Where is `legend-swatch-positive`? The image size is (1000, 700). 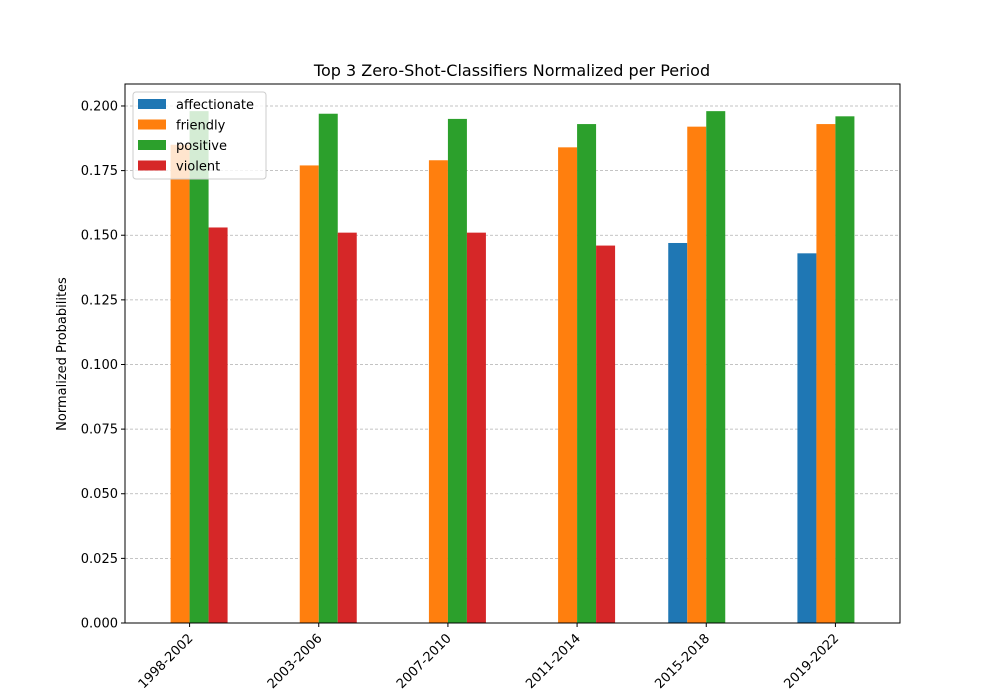 legend-swatch-positive is located at coordinates (152, 145).